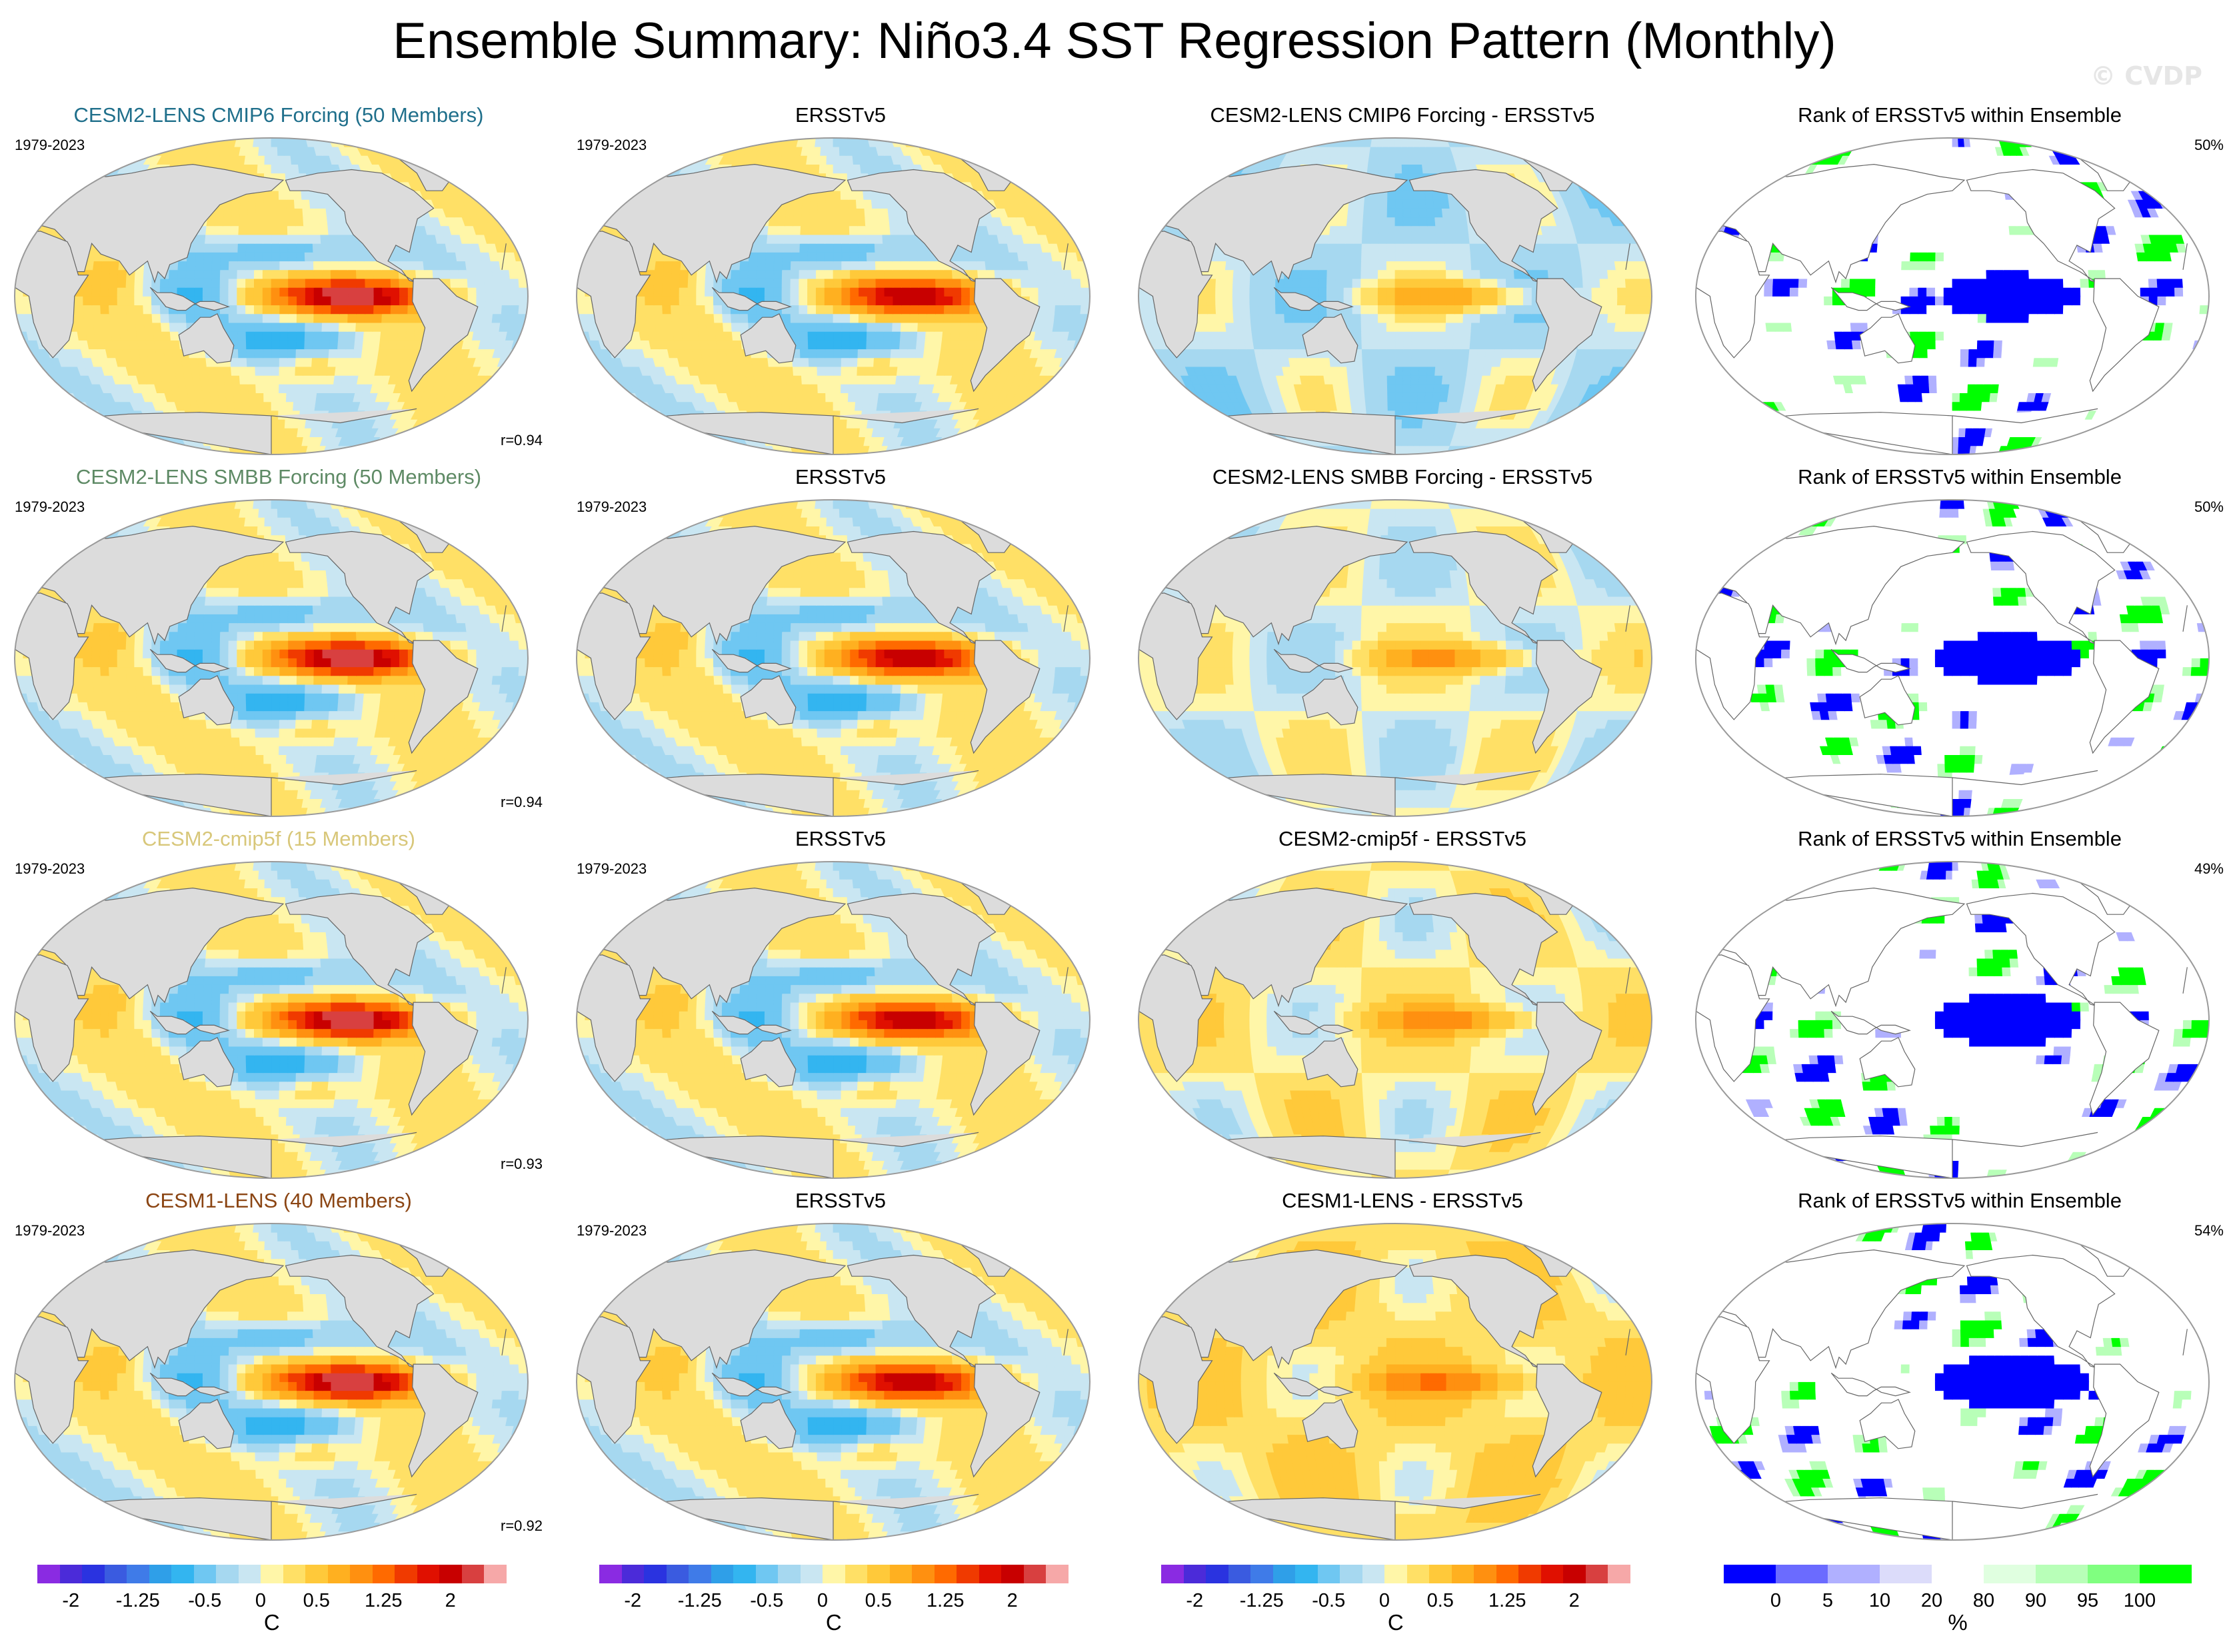 The height and width of the screenshot is (1652, 2229). Describe the element at coordinates (278, 477) in the screenshot. I see `panel-title: CESM2-LENS SMBB Forcing (50 Members)` at that location.